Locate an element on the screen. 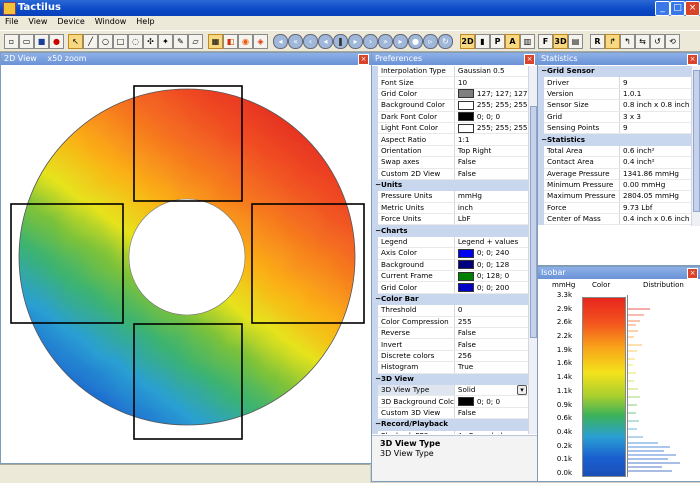  pointer-icon: ↖ is located at coordinates (75, 41).